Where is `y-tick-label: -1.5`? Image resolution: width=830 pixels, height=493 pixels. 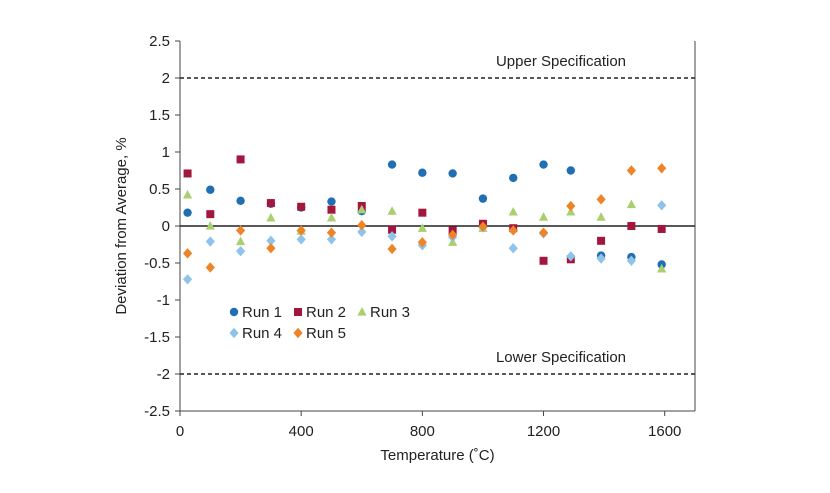 y-tick-label: -1.5 is located at coordinates (157, 337).